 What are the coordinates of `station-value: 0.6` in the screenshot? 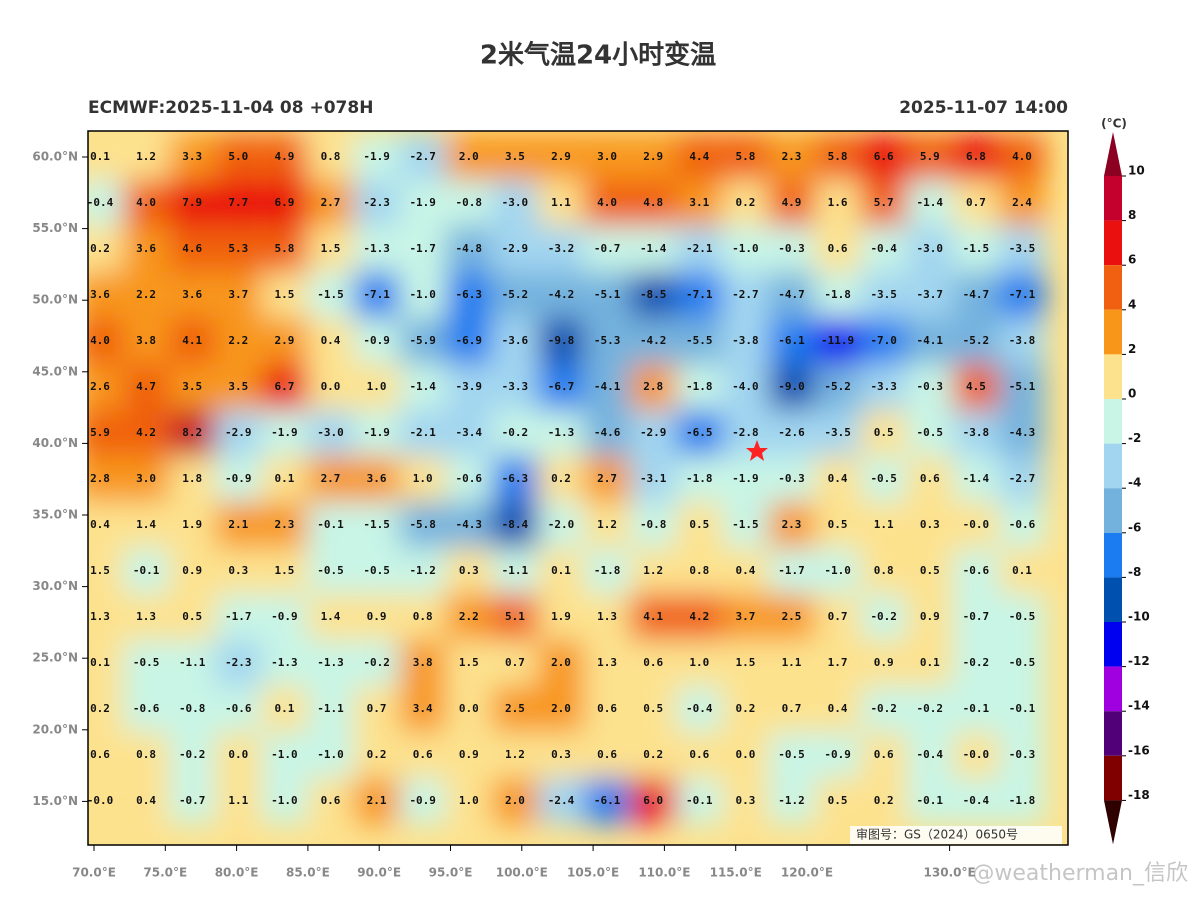 It's located at (653, 662).